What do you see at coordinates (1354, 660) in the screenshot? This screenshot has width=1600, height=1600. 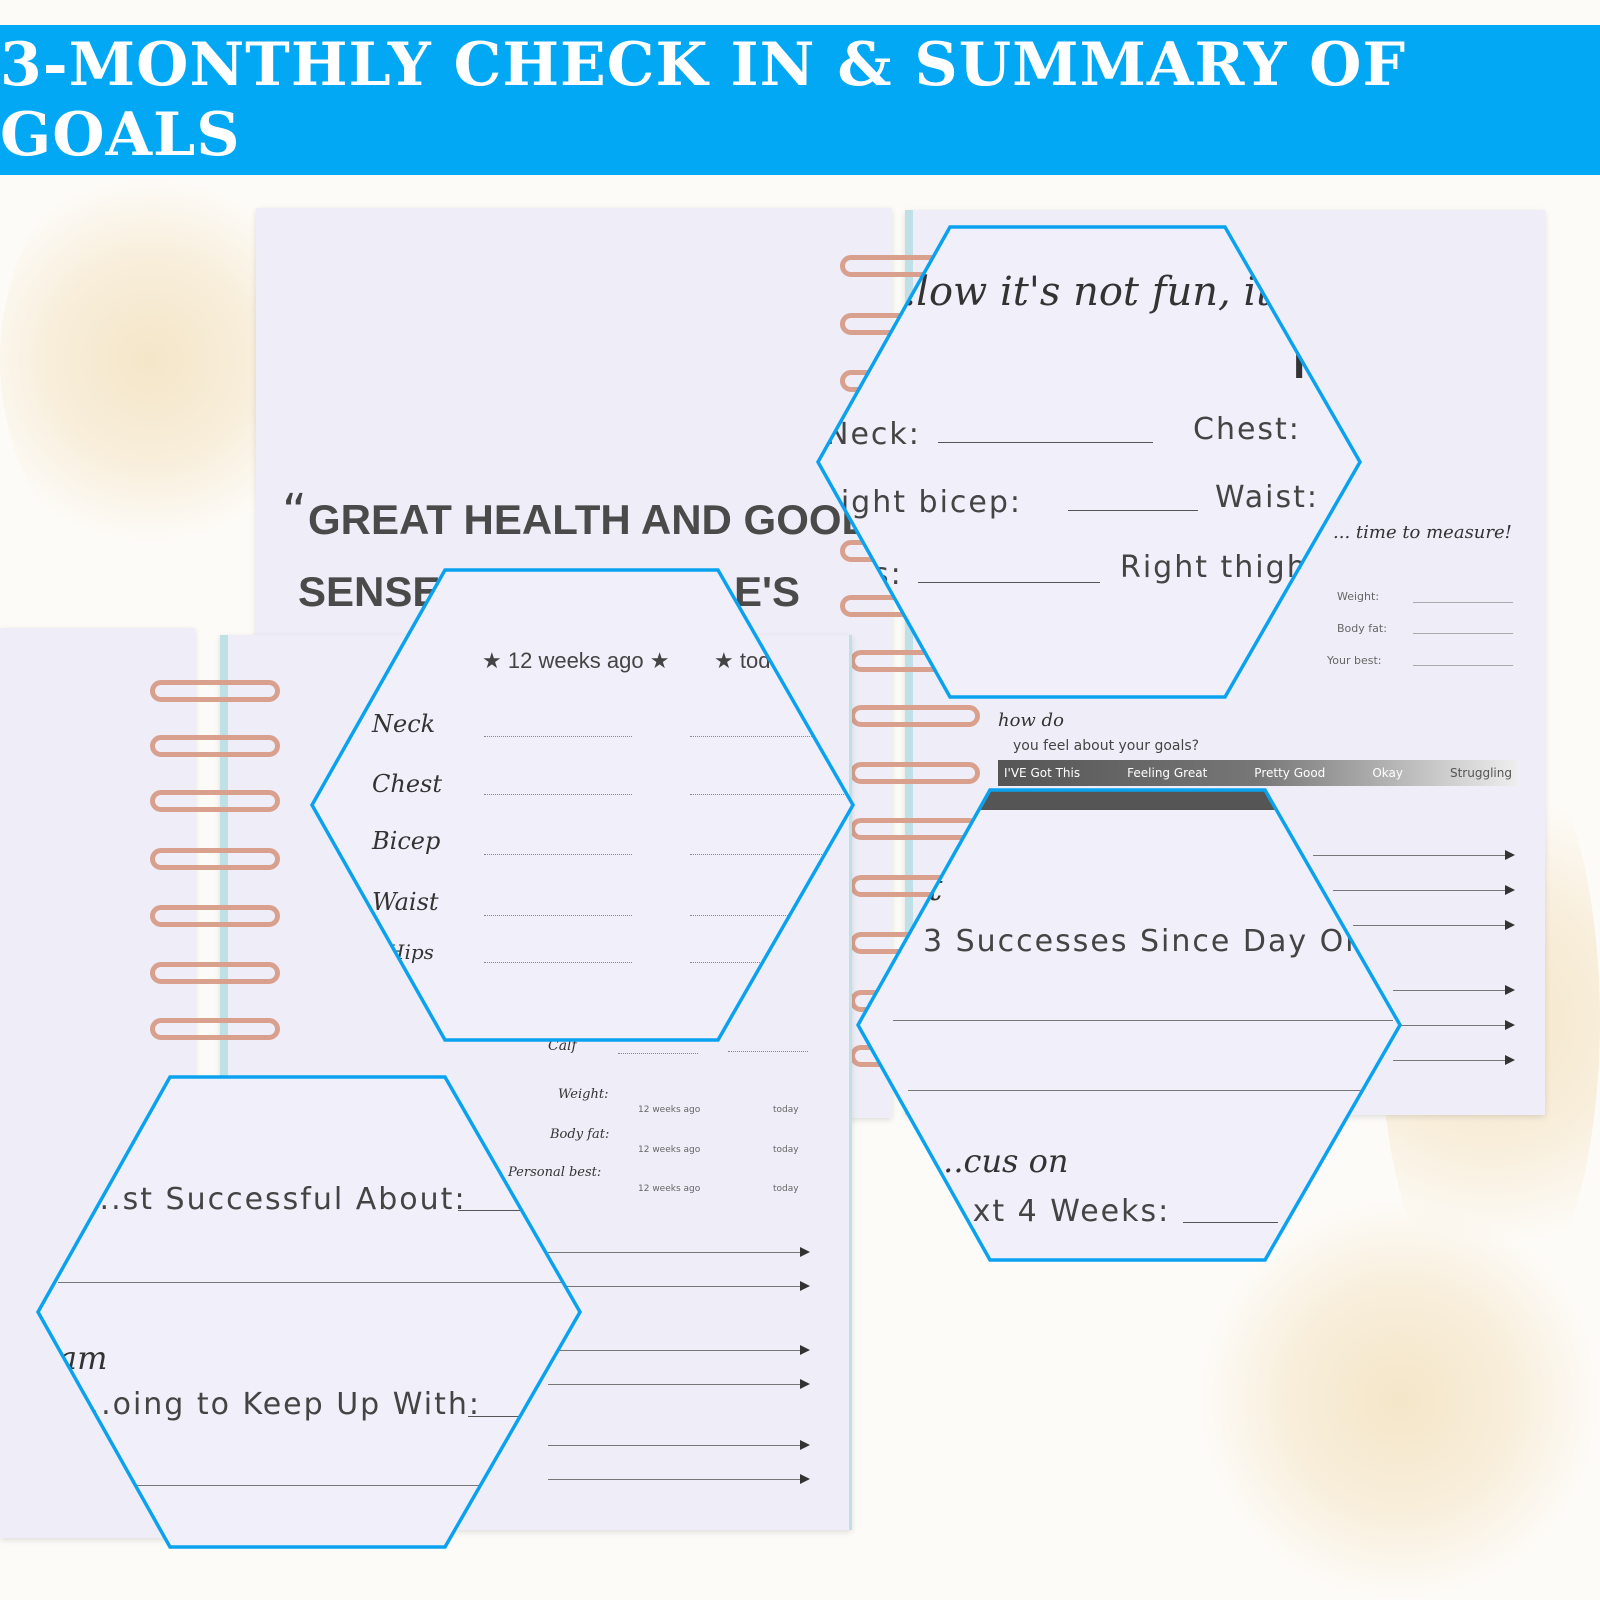 I see `your-best-label: Your best:` at bounding box center [1354, 660].